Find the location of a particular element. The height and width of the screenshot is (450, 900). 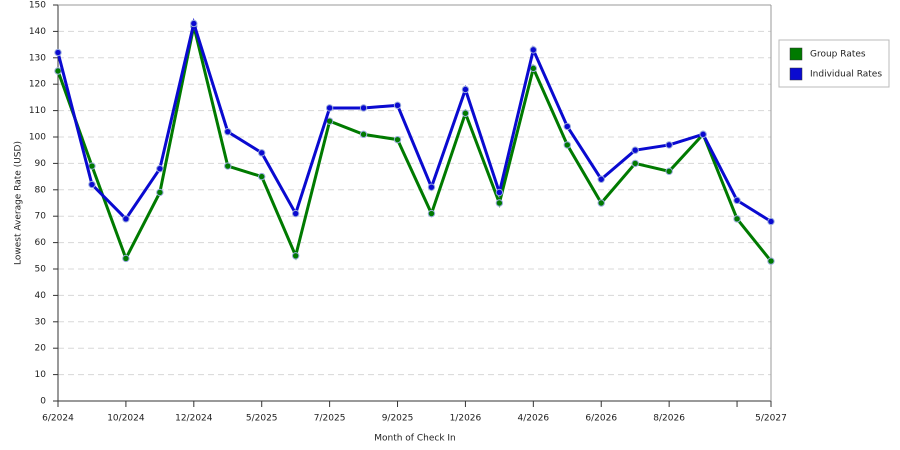

y-tick-label: 150 is located at coordinates (37, 6).